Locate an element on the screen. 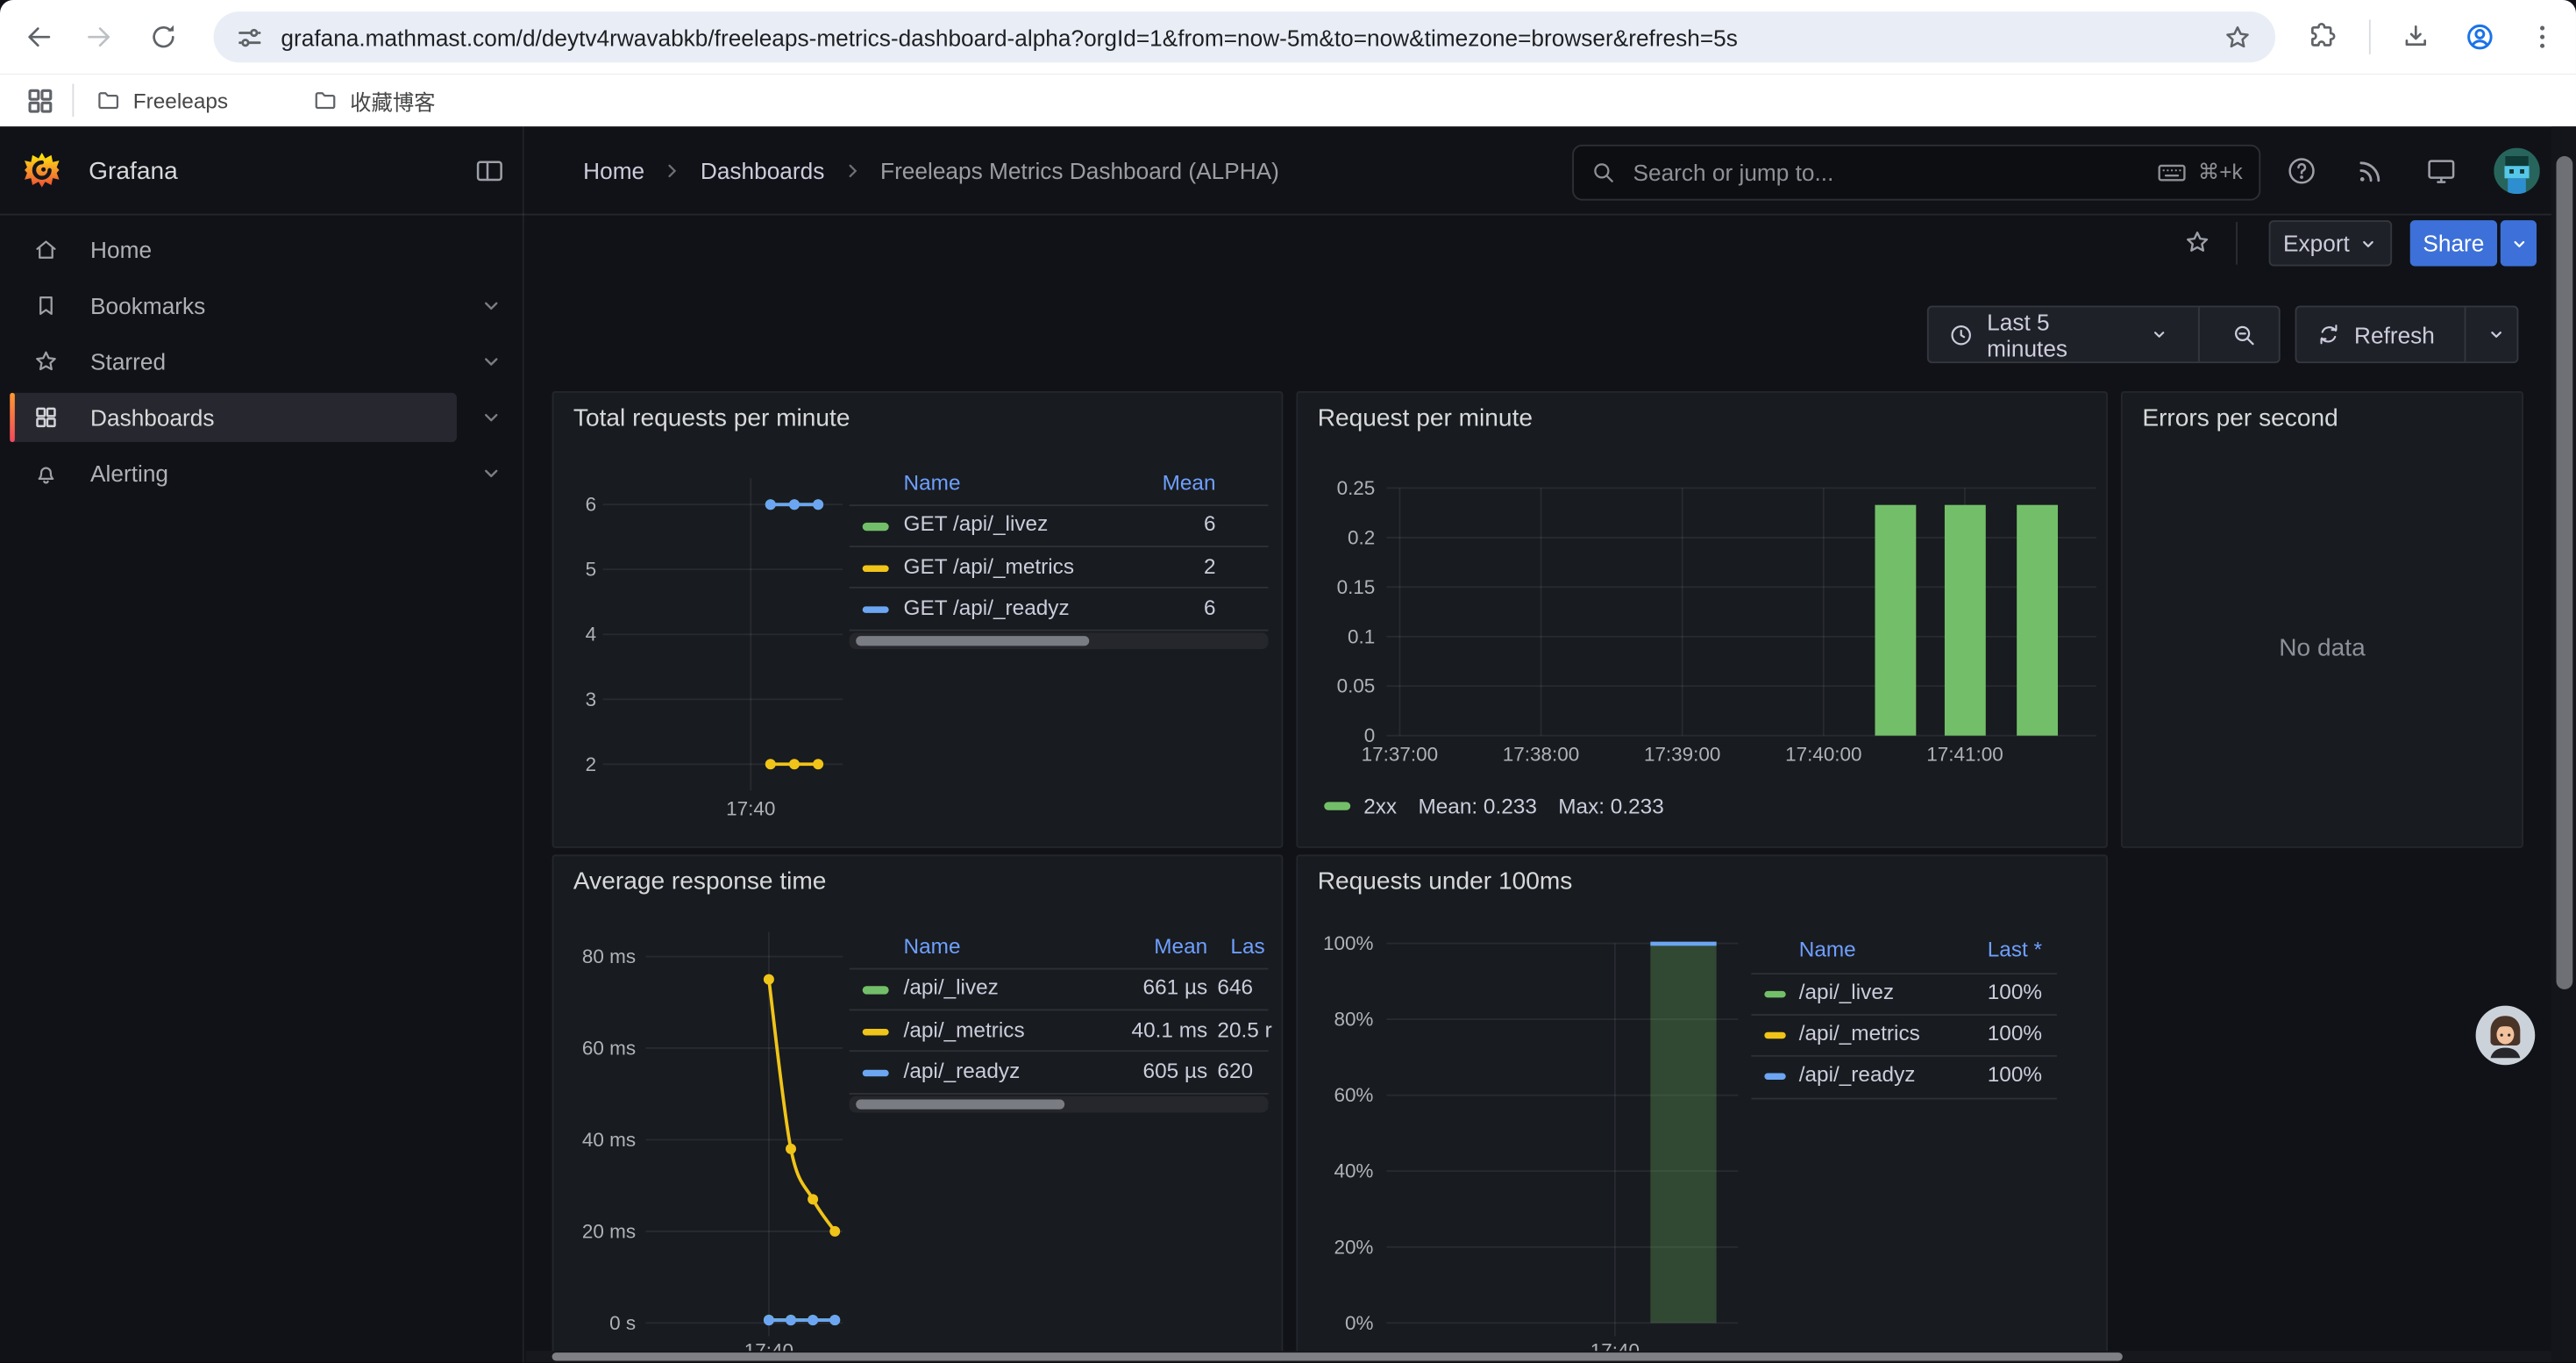  search-bar: ⌘+k is located at coordinates (1916, 172).